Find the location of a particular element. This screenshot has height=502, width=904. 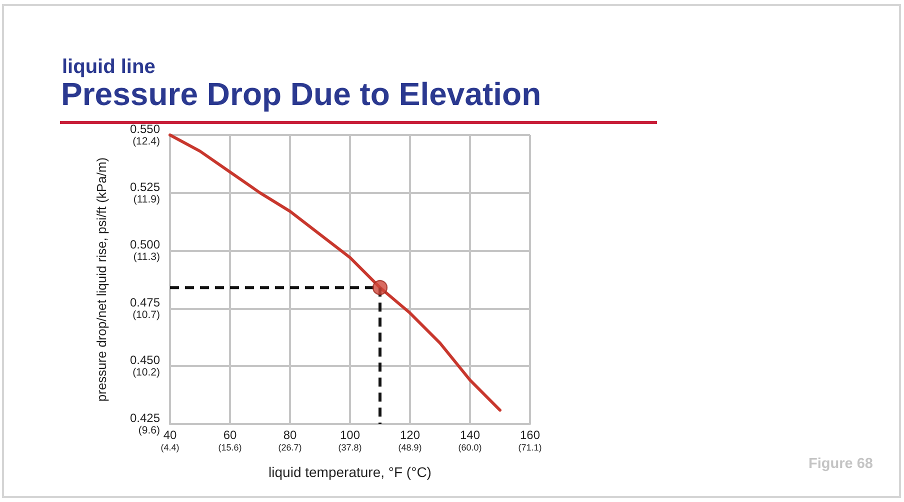

y-tick-label: 0.475 is located at coordinates (145, 302).